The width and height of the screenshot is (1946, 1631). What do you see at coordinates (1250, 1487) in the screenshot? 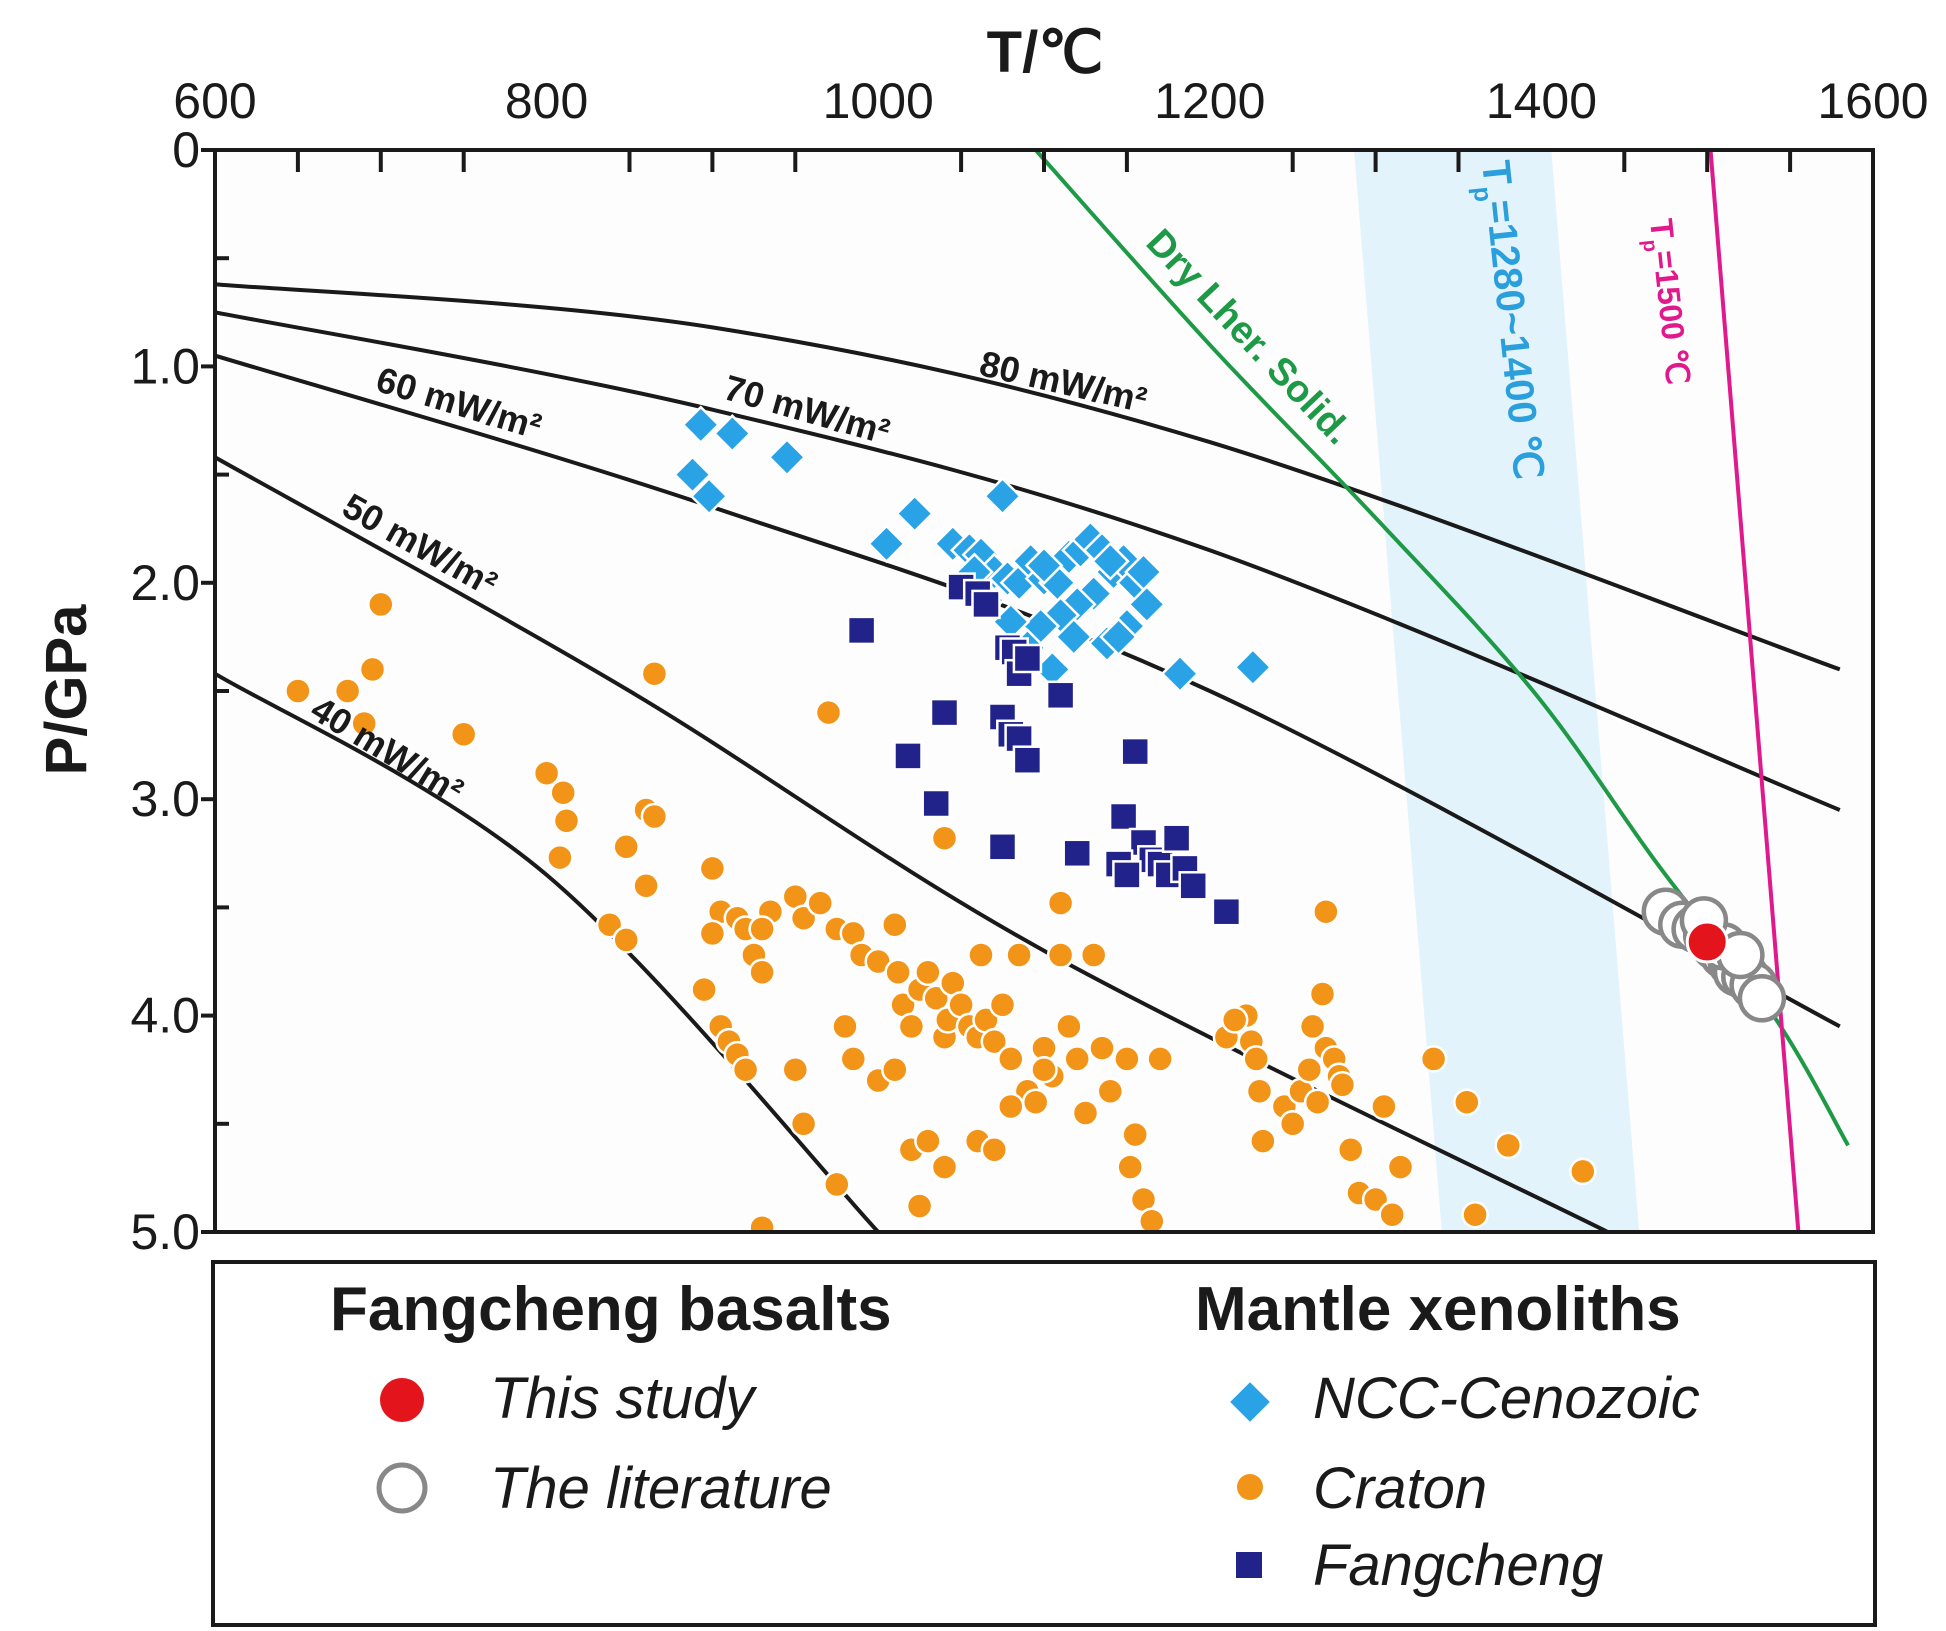
I see `legend-marker-craton` at bounding box center [1250, 1487].